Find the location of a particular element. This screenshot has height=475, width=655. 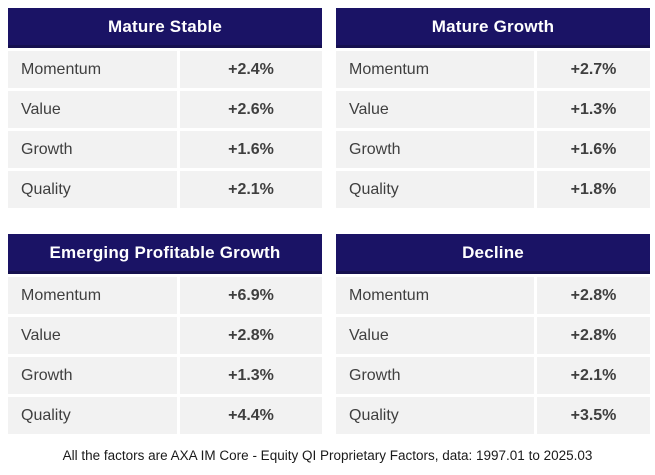

factor-value-cell: +3.5% is located at coordinates (593, 415).